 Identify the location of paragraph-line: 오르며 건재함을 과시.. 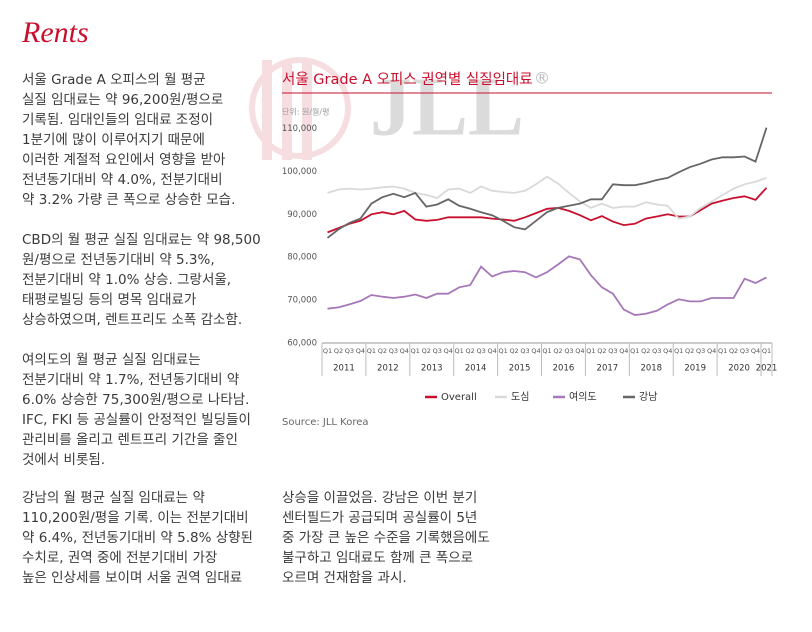
(344, 578).